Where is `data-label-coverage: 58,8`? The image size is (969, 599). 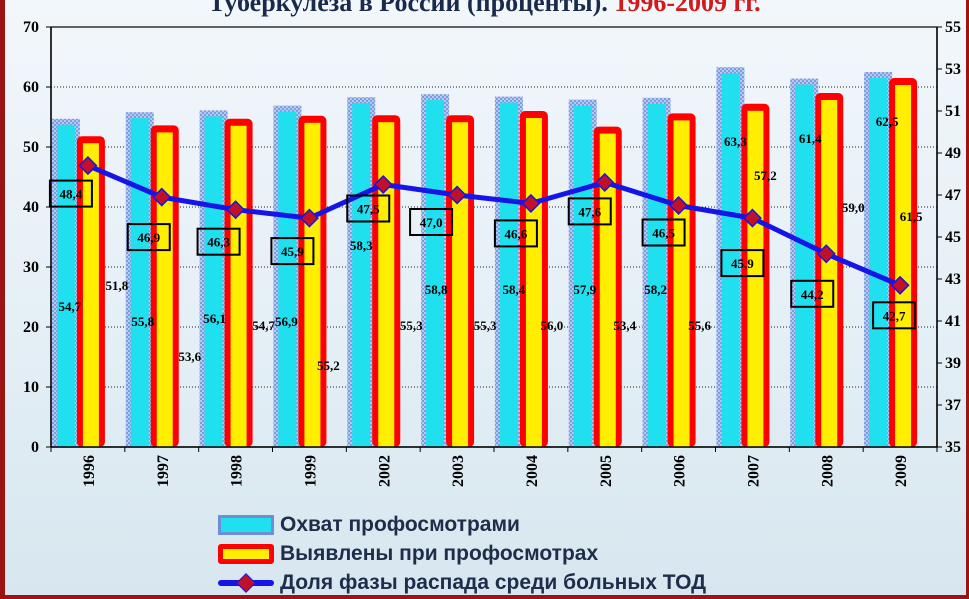
data-label-coverage: 58,8 is located at coordinates (436, 289).